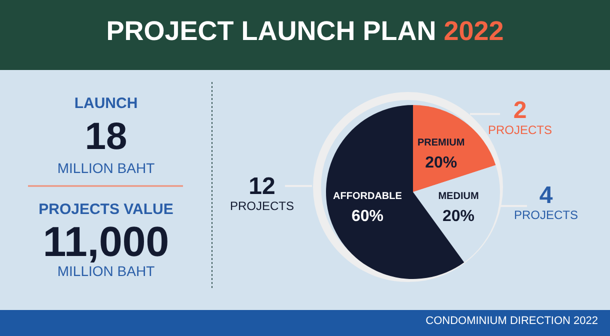  I want to click on text: 11,000, so click(106, 241).